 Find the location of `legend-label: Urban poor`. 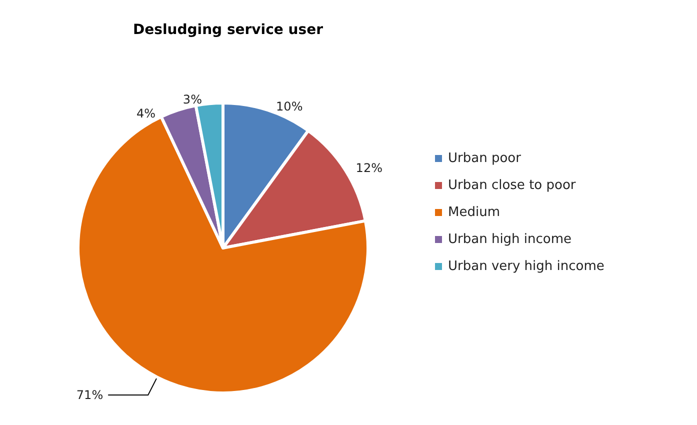

legend-label: Urban poor is located at coordinates (485, 158).